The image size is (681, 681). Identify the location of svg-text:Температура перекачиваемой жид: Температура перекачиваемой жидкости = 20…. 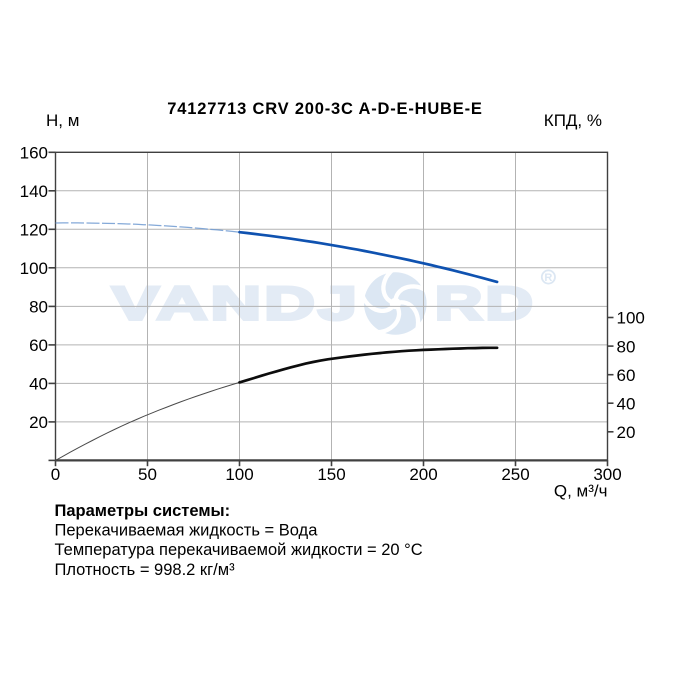
(239, 550).